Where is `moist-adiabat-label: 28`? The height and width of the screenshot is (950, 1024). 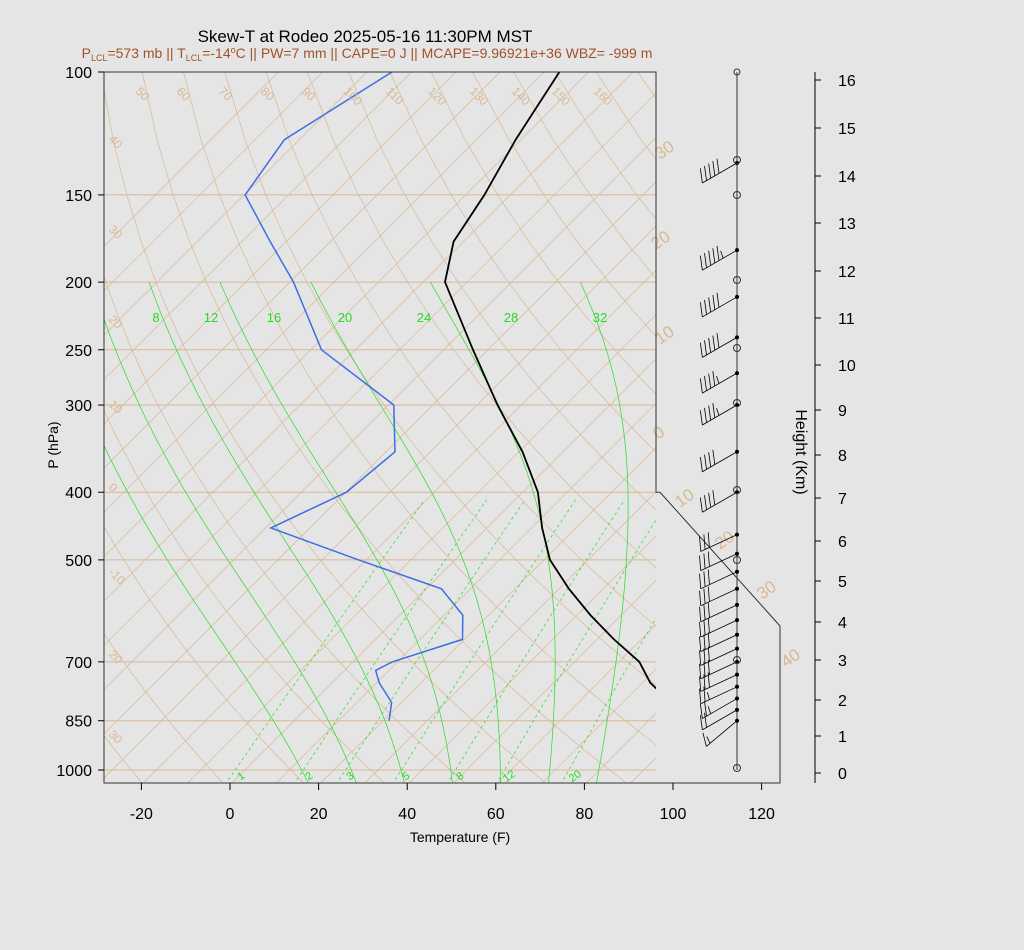
moist-adiabat-label: 28 is located at coordinates (511, 317).